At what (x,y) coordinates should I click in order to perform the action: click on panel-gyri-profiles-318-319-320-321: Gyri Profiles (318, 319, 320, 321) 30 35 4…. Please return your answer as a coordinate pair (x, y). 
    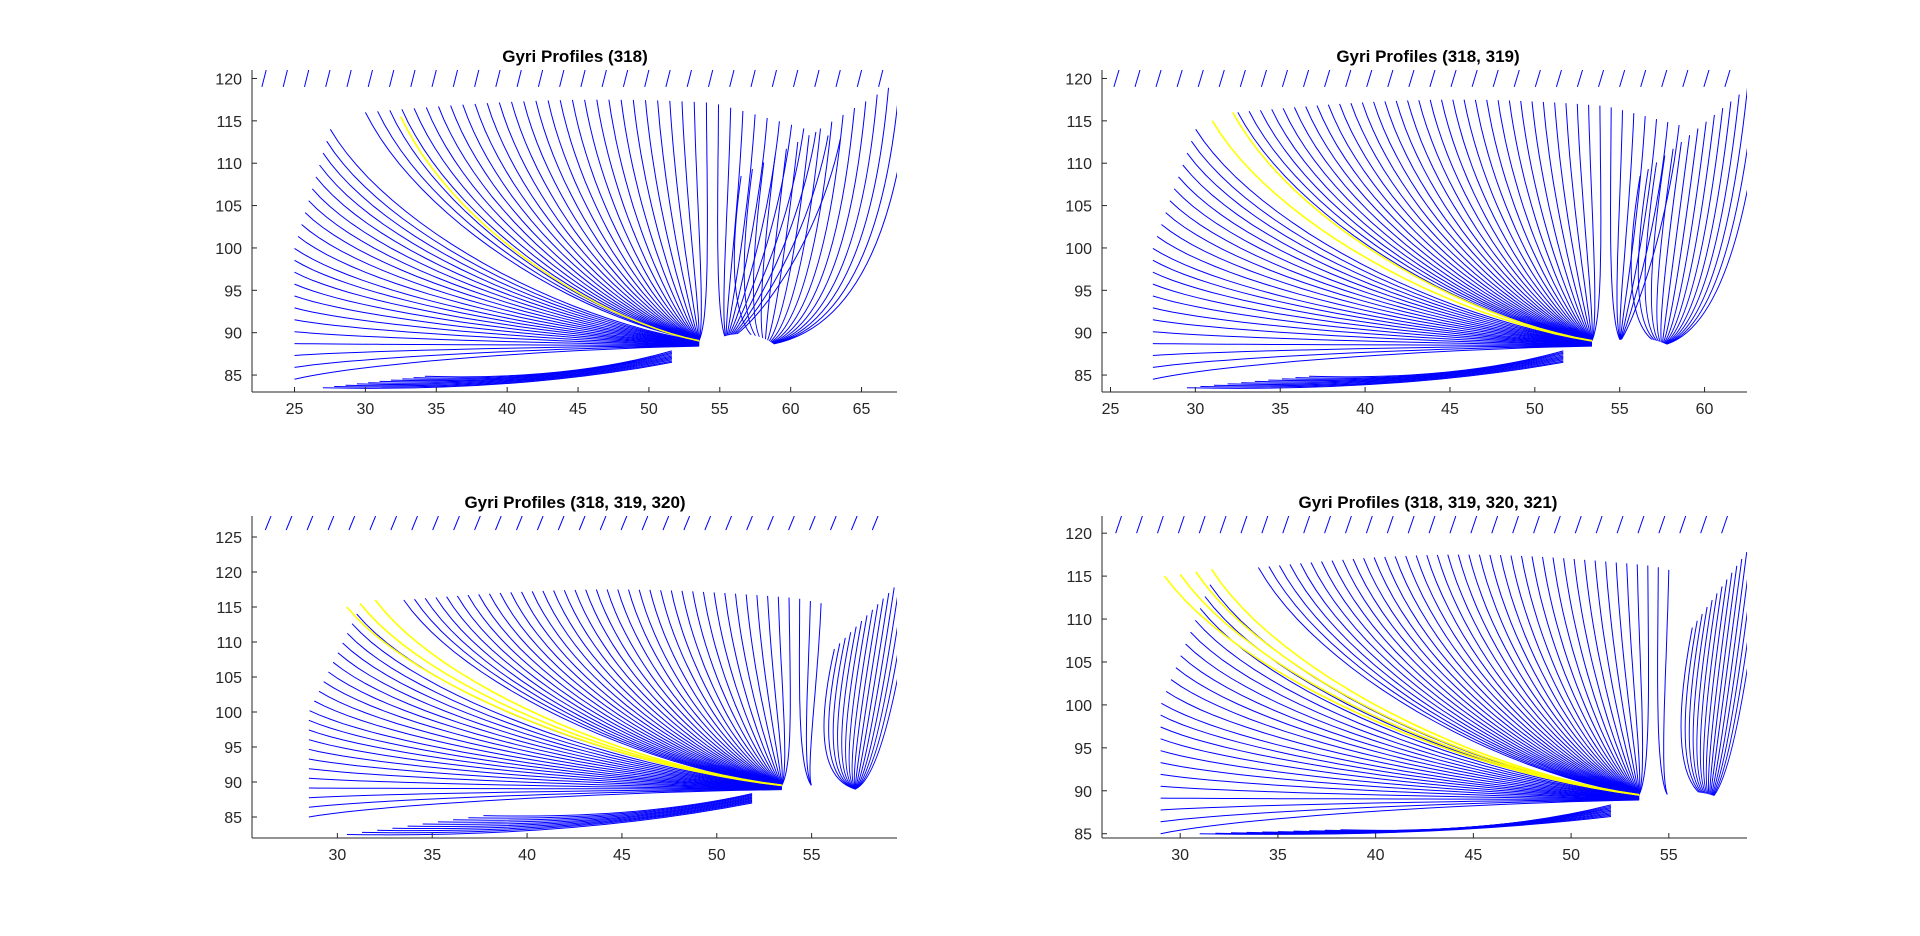
    Looking at the image, I should click on (1406, 678).